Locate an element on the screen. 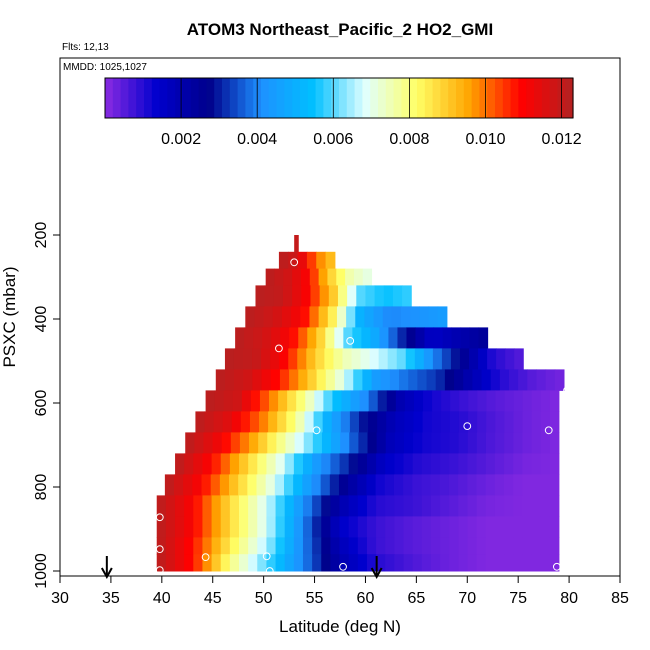 The height and width of the screenshot is (650, 650). x-tick-label: 85 is located at coordinates (620, 598).